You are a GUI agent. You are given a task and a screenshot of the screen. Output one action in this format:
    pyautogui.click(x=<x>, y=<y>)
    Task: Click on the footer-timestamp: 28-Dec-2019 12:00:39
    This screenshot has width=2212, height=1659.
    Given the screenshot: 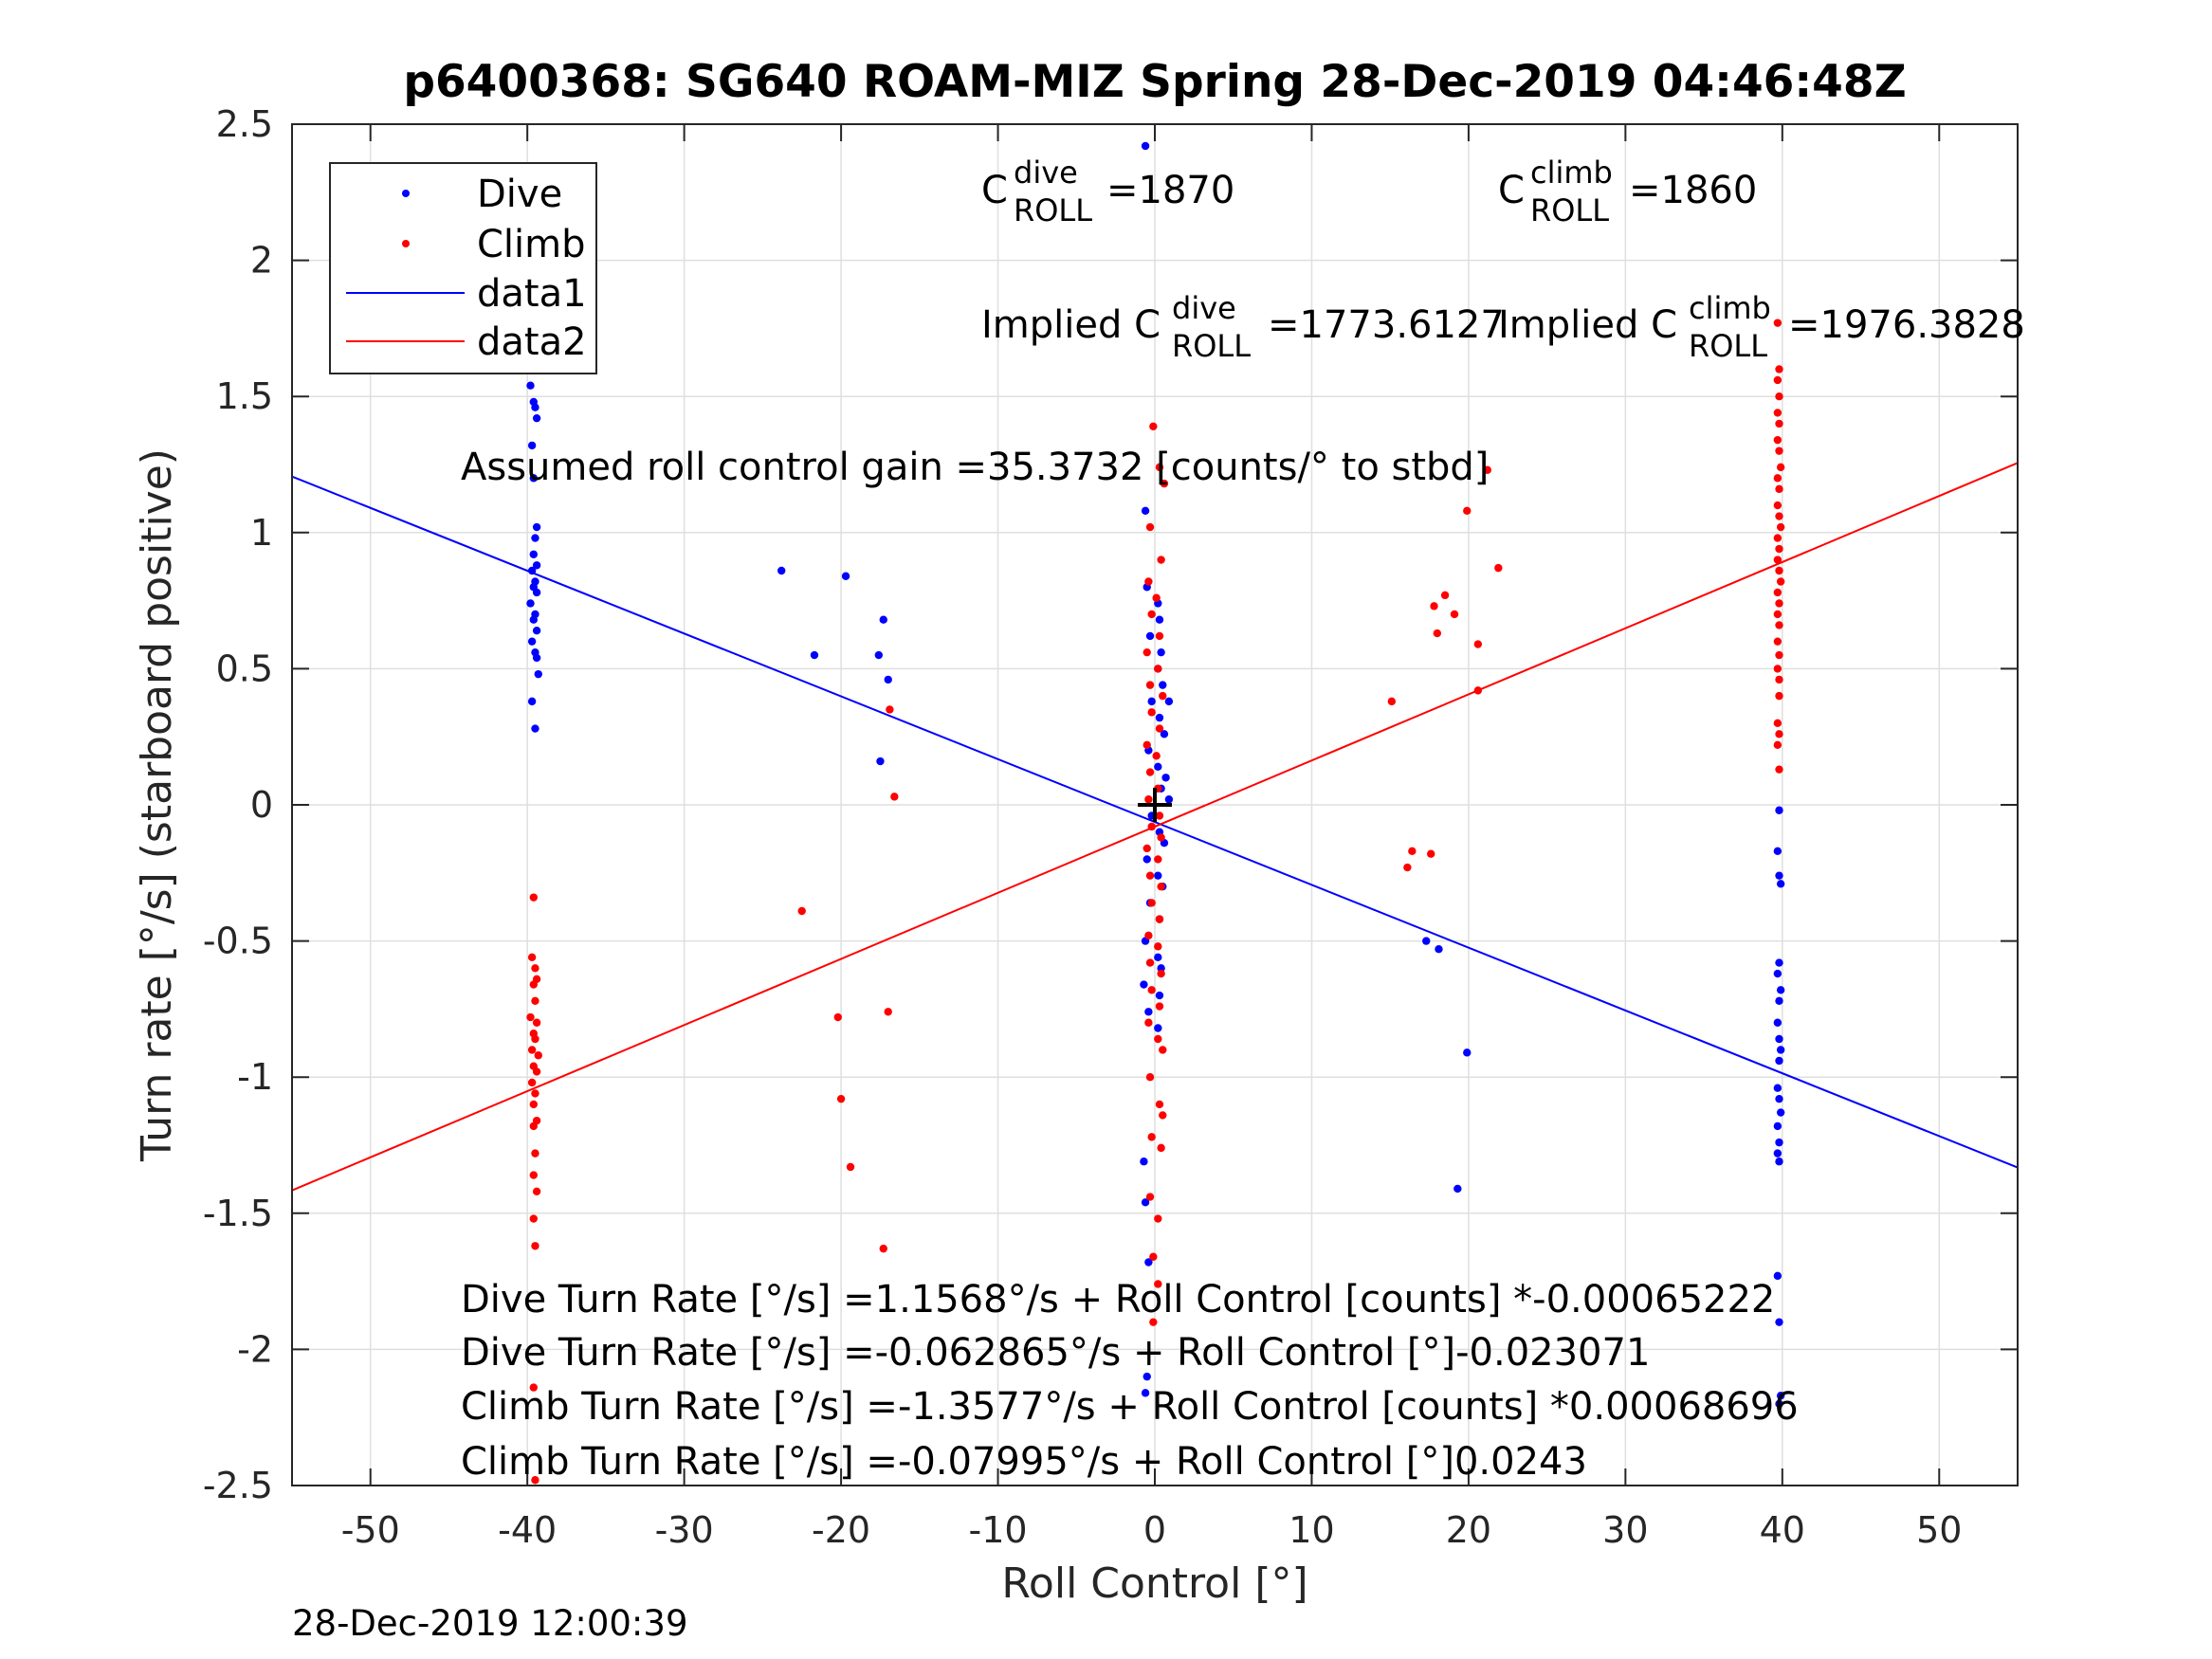 What is the action you would take?
    pyautogui.click(x=489, y=1623)
    